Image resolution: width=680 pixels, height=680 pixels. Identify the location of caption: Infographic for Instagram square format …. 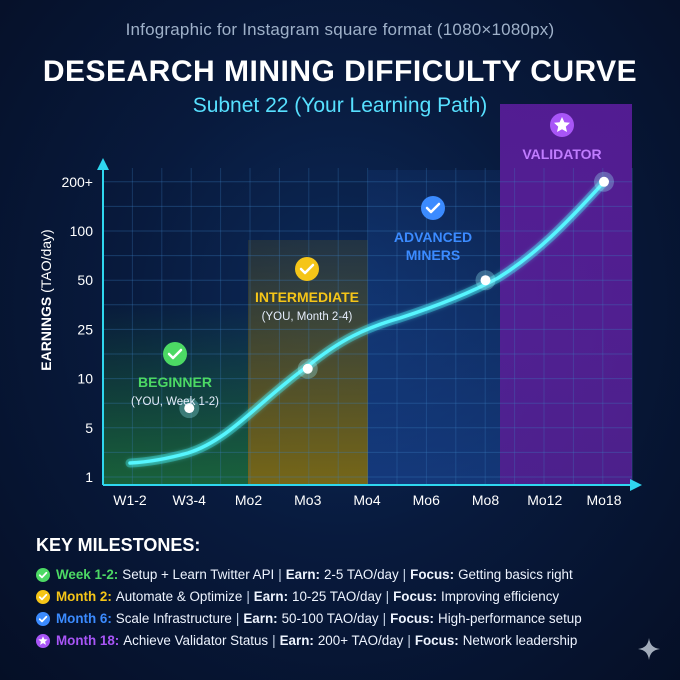
(340, 29).